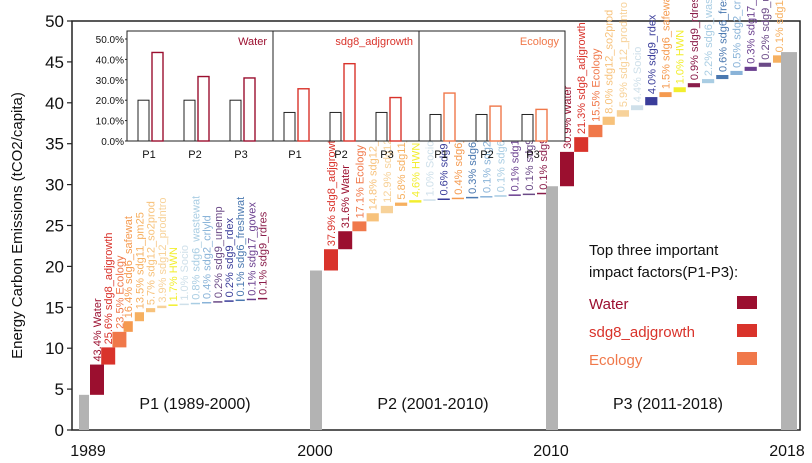  Describe the element at coordinates (17, 225) in the screenshot. I see `y-axis-label: Energy Carbon Emissions (tCO2/capita)` at that location.